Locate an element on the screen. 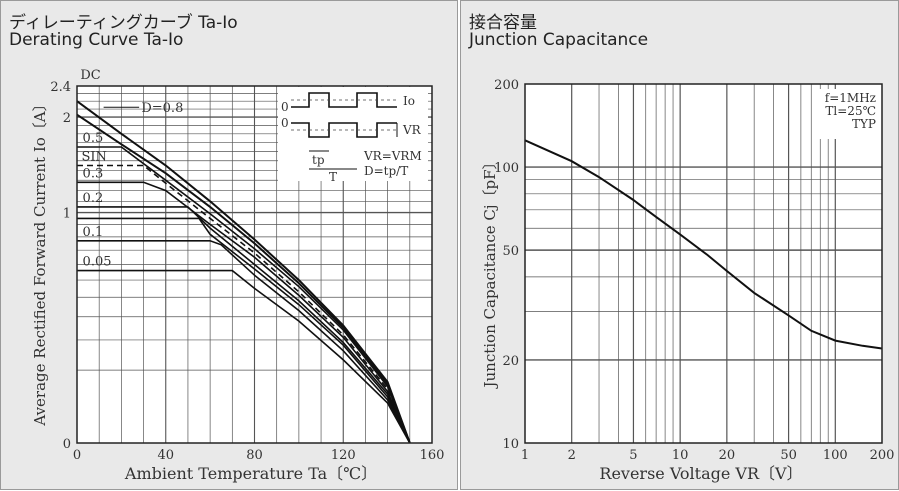  derating-series-label: 0.3 is located at coordinates (93, 173).